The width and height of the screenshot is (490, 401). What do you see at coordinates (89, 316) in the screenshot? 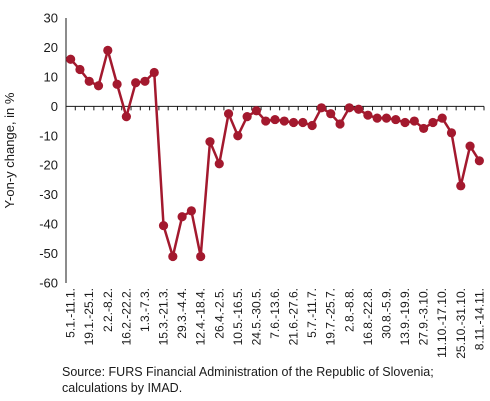
I see `x-tick-label: 19.1.-25.1.` at bounding box center [89, 316].